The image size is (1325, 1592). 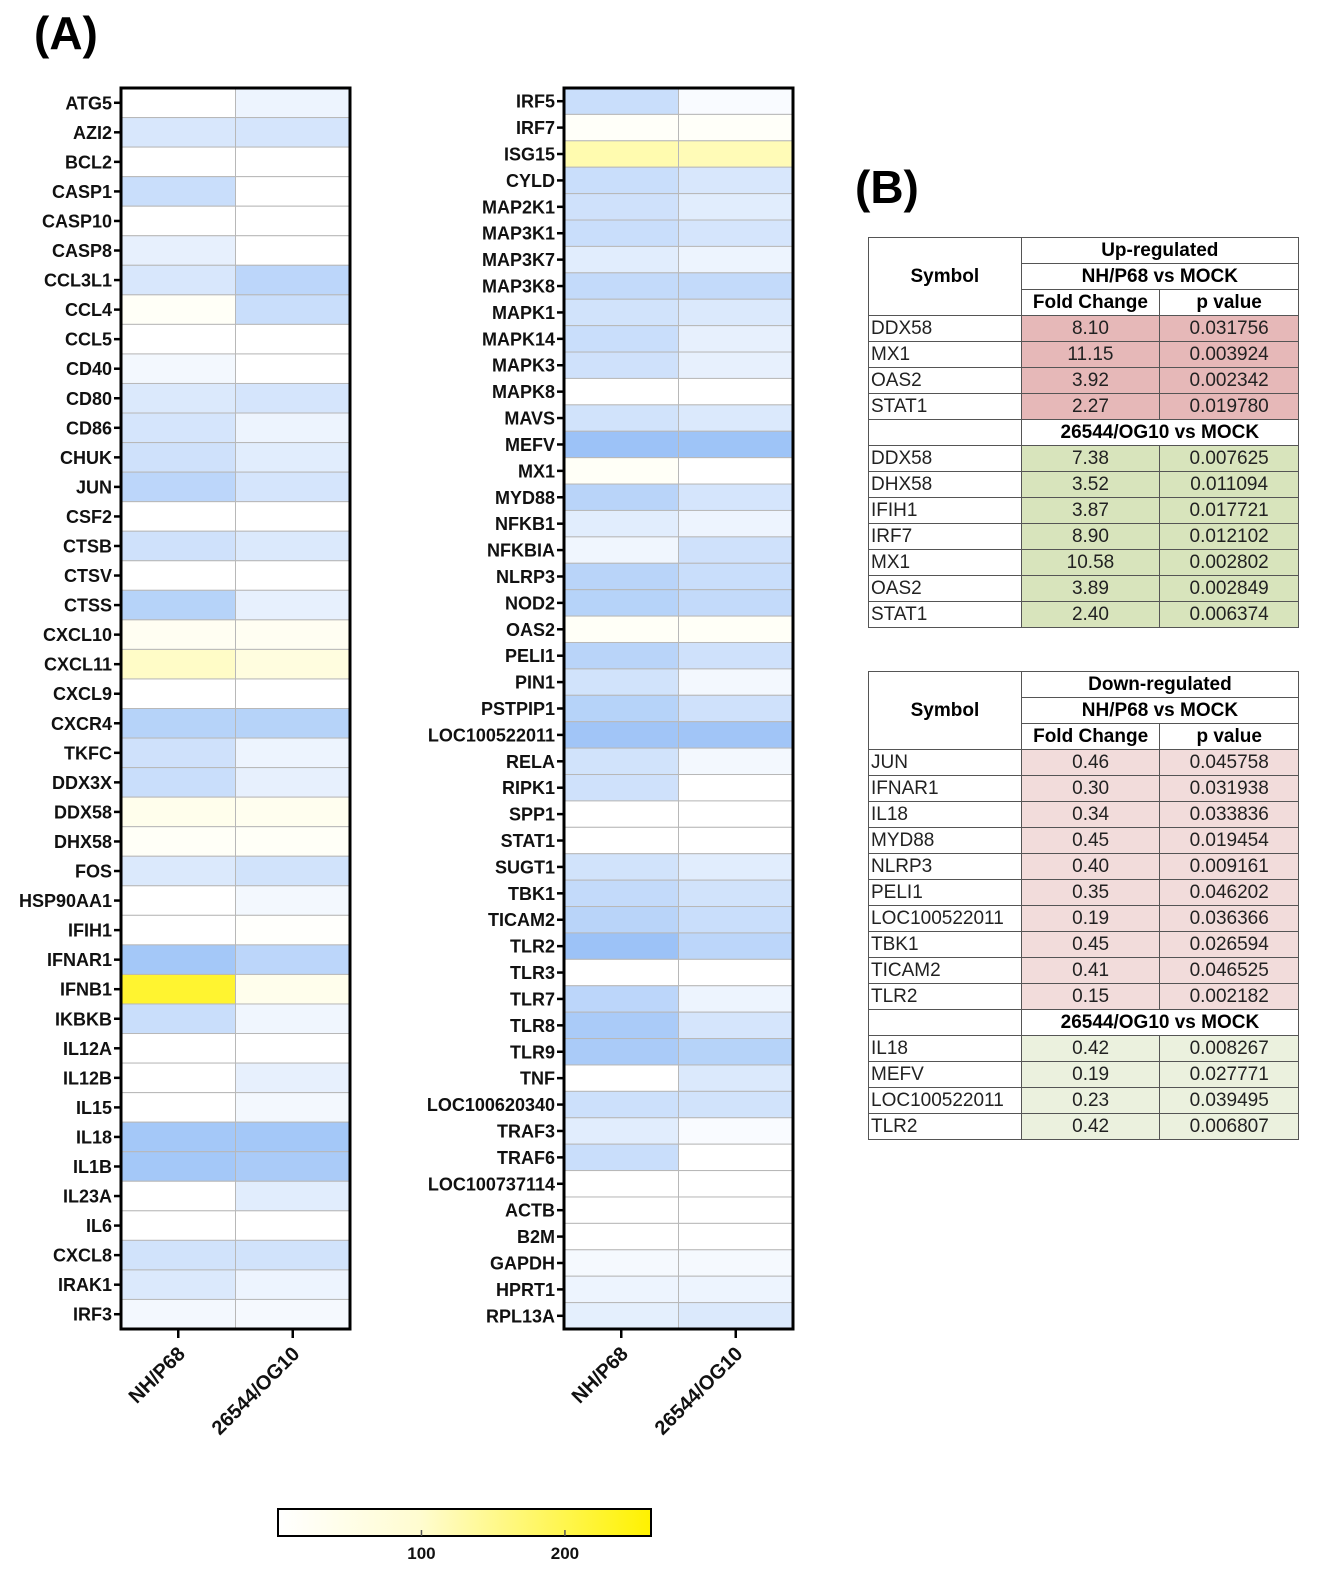 What do you see at coordinates (1229, 458) in the screenshot?
I see `p-value-cell: 0.007625` at bounding box center [1229, 458].